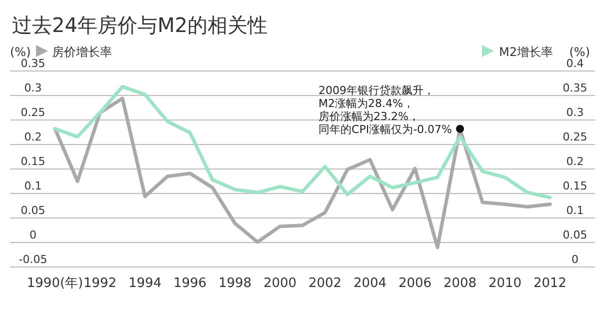 The width and height of the screenshot is (600, 316). What do you see at coordinates (575, 186) in the screenshot?
I see `y2-tick-label: 0.15` at bounding box center [575, 186].